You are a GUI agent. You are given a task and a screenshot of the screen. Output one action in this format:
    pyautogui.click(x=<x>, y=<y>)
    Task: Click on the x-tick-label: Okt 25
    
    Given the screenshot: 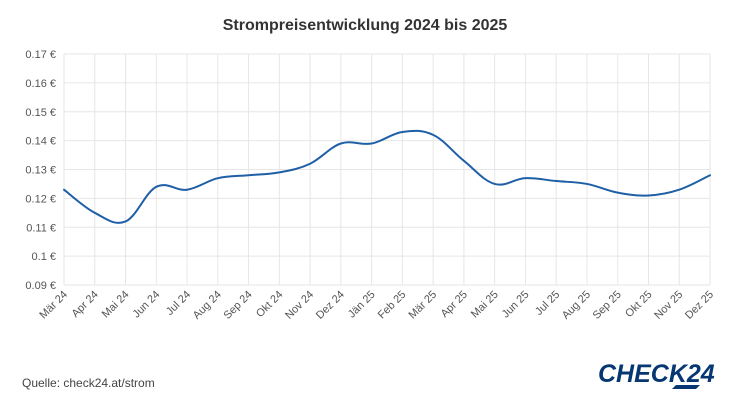 What is the action you would take?
    pyautogui.click(x=638, y=304)
    